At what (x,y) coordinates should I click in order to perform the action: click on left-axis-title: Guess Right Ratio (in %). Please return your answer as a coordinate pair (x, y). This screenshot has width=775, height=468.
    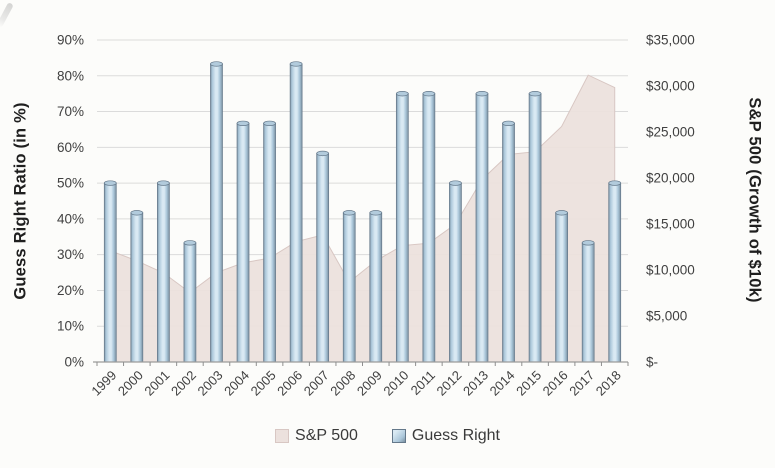
    Looking at the image, I should click on (20, 201).